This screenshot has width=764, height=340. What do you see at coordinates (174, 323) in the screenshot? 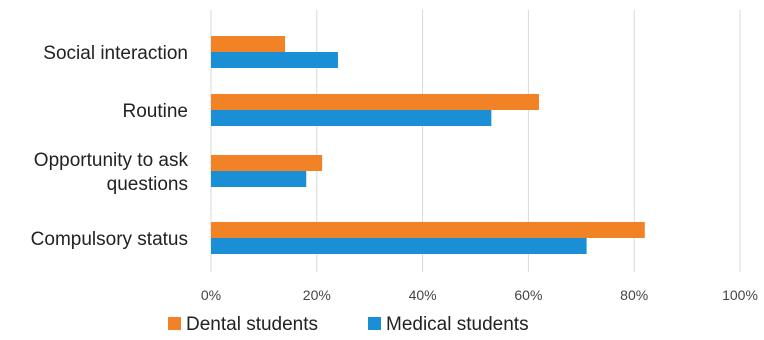
I see `legend-swatch-dental-students` at bounding box center [174, 323].